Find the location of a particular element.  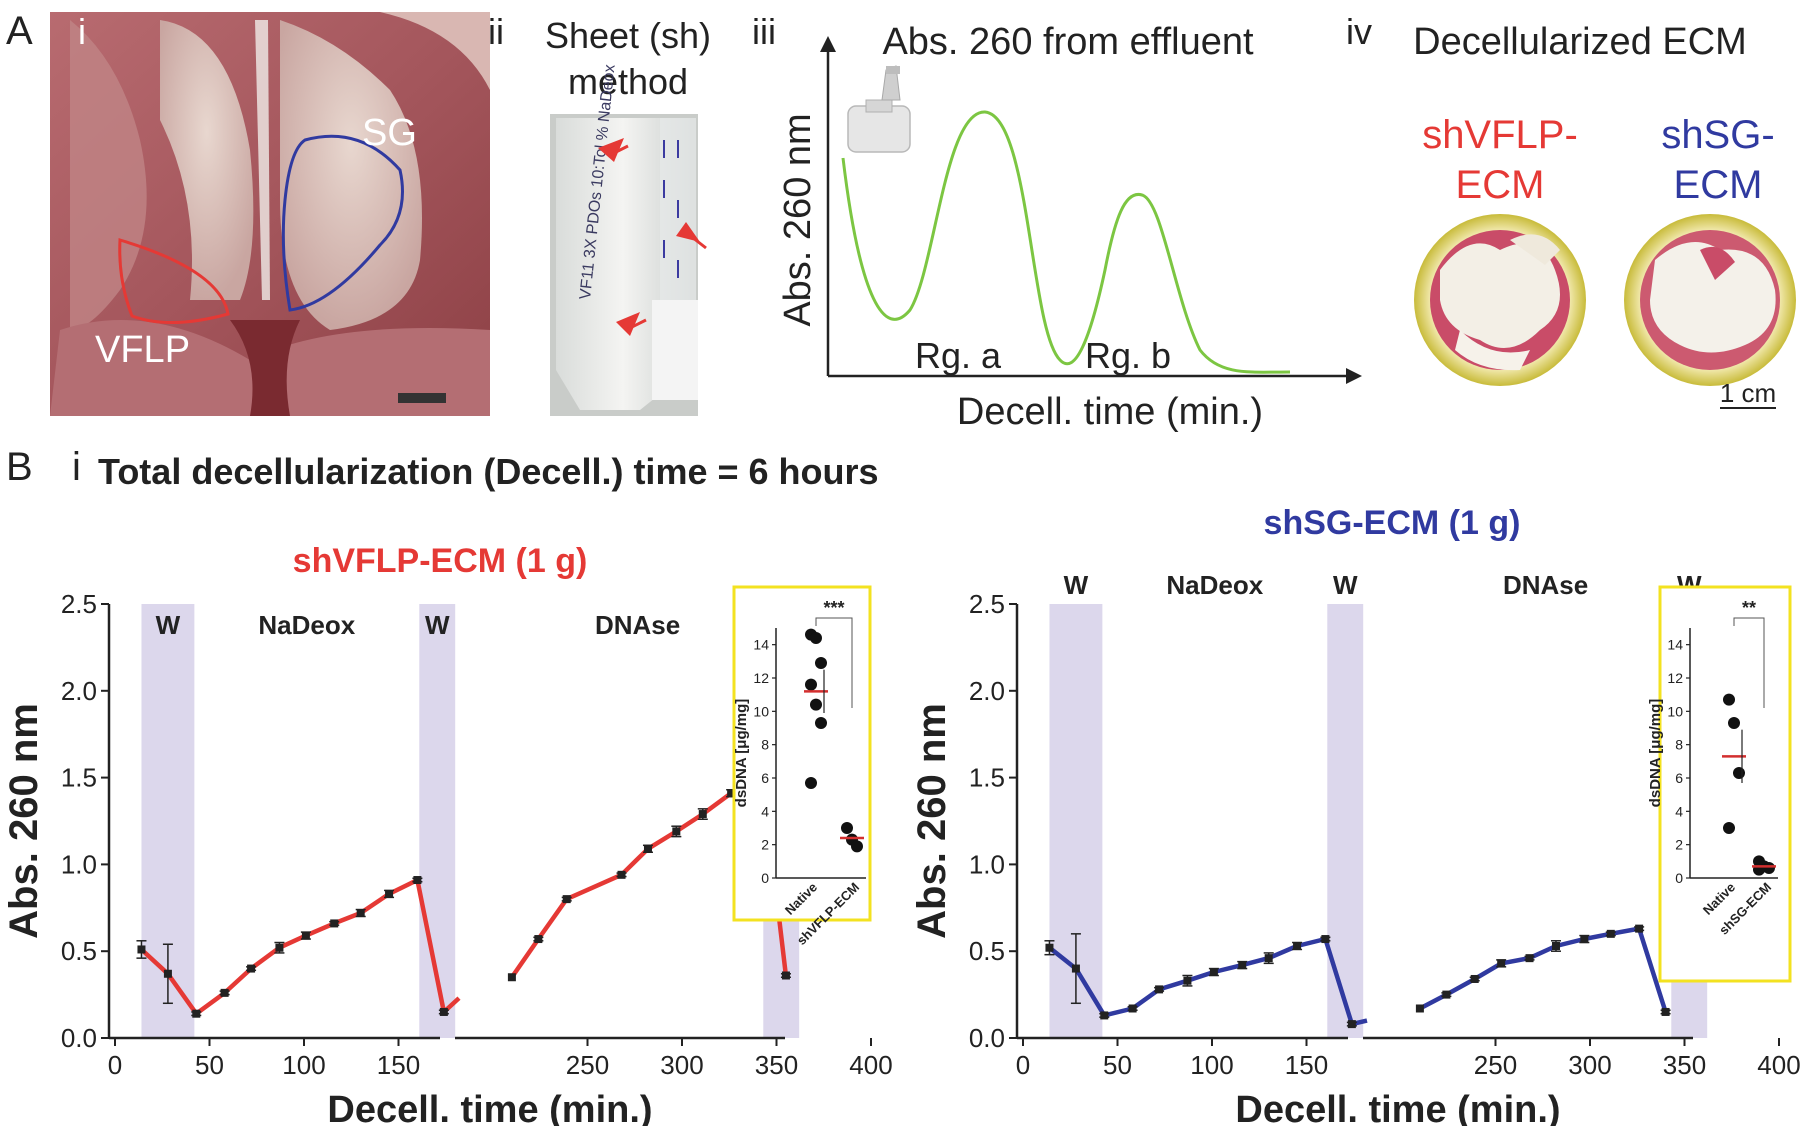

schematic-title: Abs. 260 from effluent is located at coordinates (1068, 42).